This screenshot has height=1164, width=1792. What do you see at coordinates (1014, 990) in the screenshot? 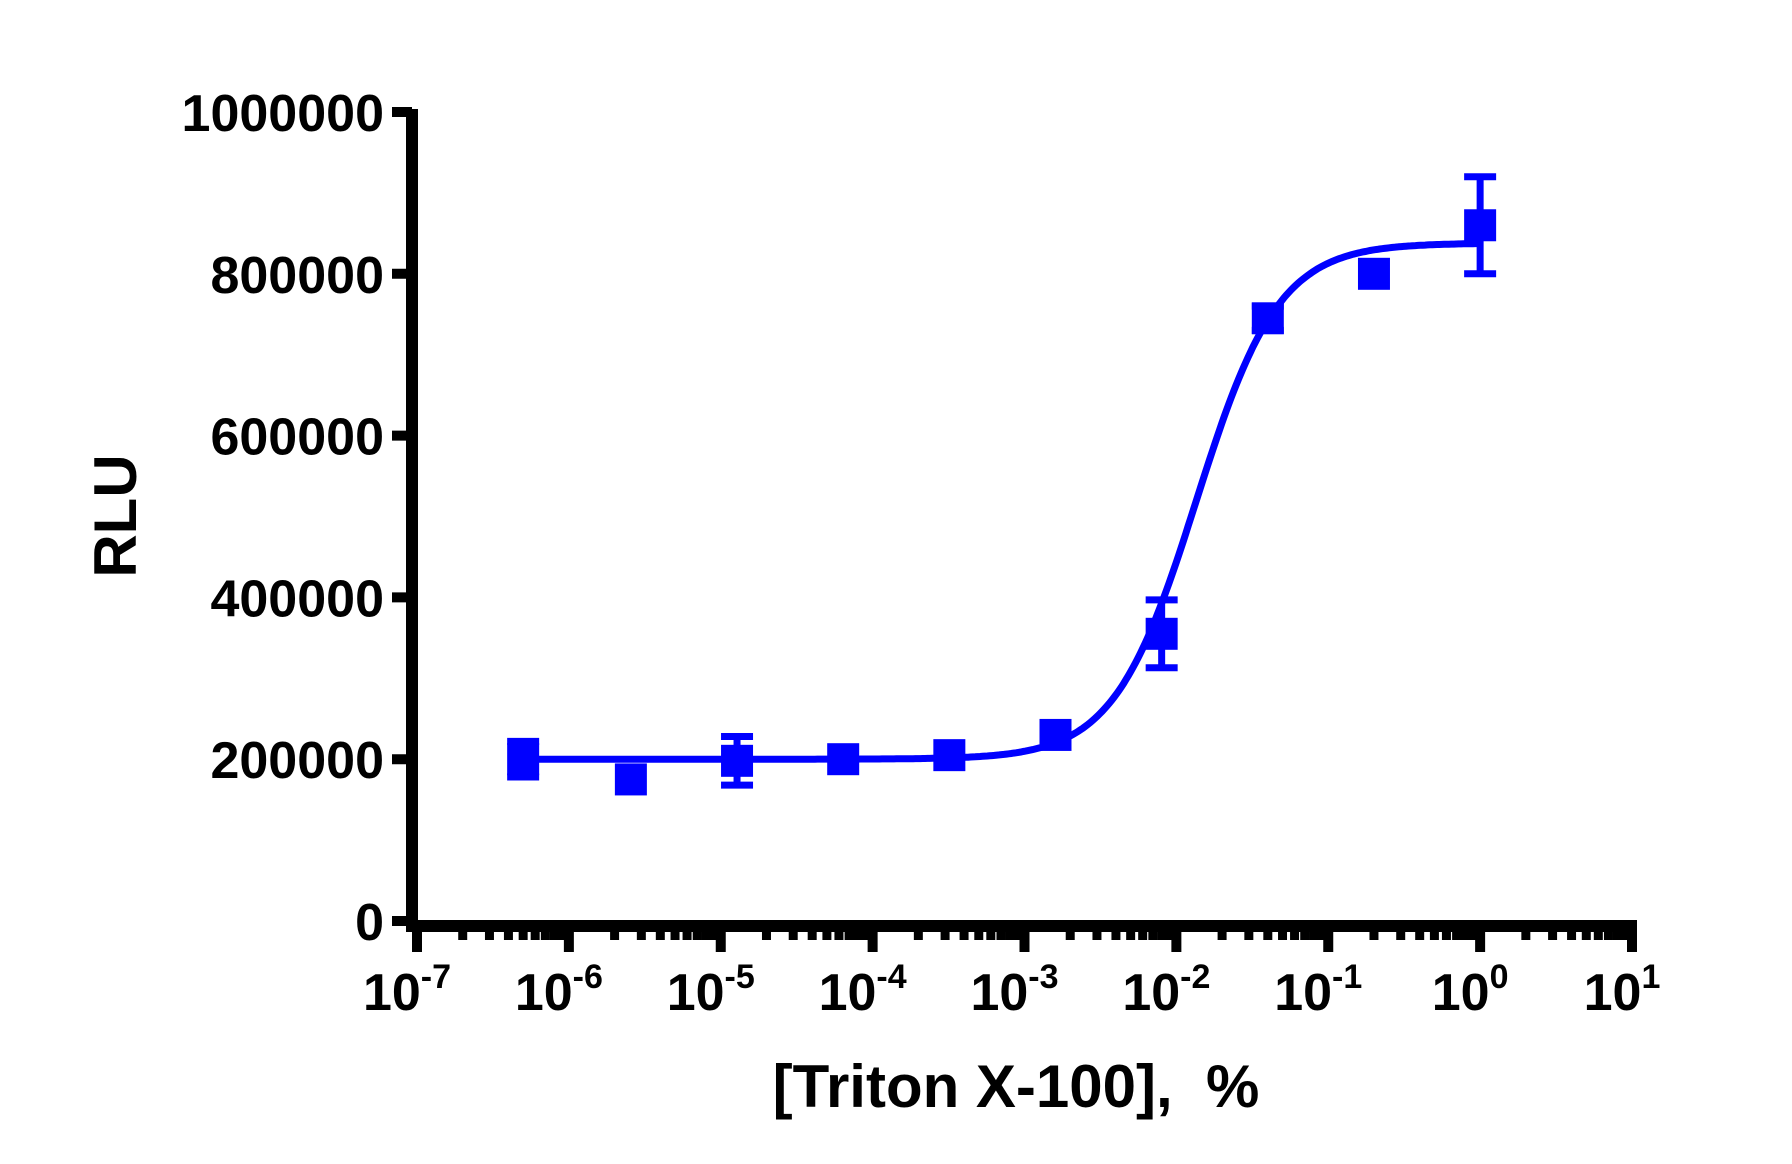
I see `x-tick-label: 10⁻³` at bounding box center [1014, 990].